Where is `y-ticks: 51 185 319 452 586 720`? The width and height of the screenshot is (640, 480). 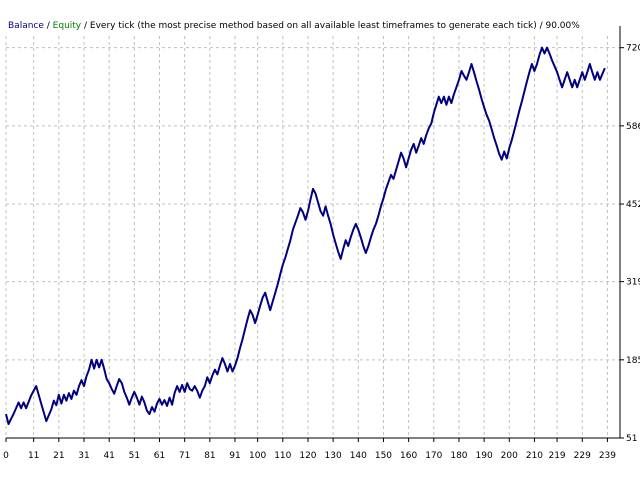
y-ticks: 51 185 319 452 586 720 is located at coordinates (630, 244).